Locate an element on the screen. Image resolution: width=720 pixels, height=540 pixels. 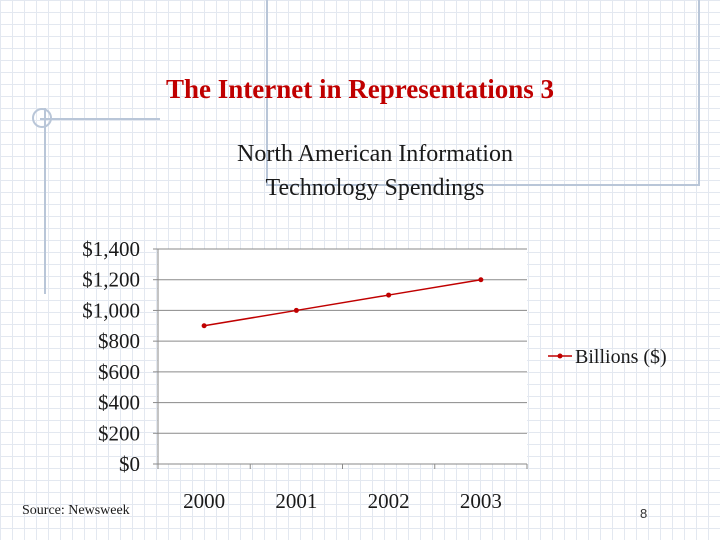
x-tick-label: 2000 is located at coordinates (204, 501).